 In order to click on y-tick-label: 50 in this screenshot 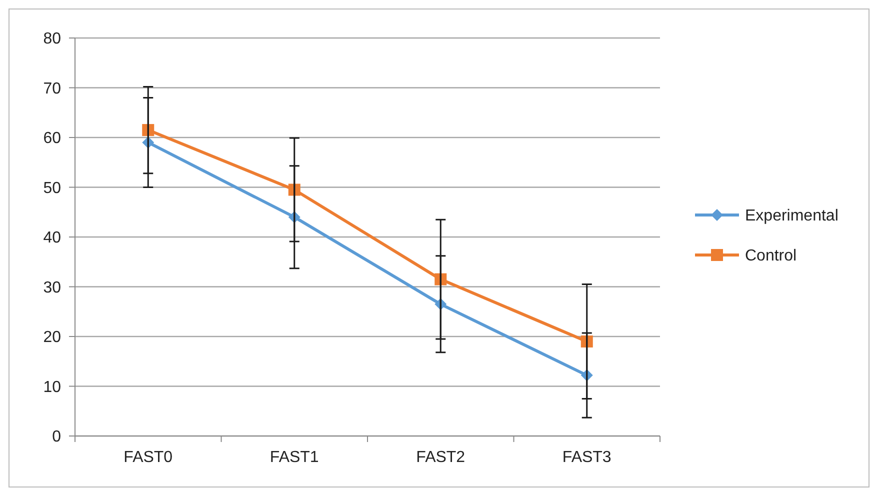, I will do `click(52, 188)`.